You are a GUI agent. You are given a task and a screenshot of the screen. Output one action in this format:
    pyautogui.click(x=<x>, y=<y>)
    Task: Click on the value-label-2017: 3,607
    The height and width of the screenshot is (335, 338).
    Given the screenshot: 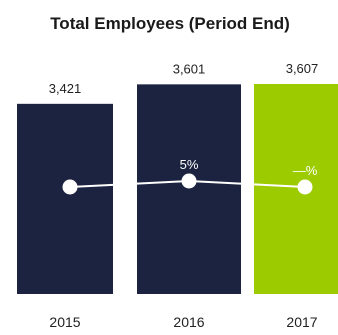 What is the action you would take?
    pyautogui.click(x=302, y=68)
    